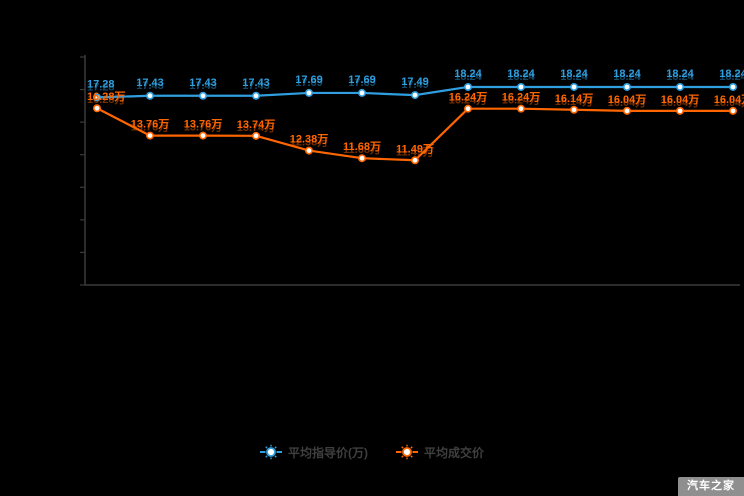  What do you see at coordinates (101, 84) in the screenshot?
I see `data-label: 17.28` at bounding box center [101, 84].